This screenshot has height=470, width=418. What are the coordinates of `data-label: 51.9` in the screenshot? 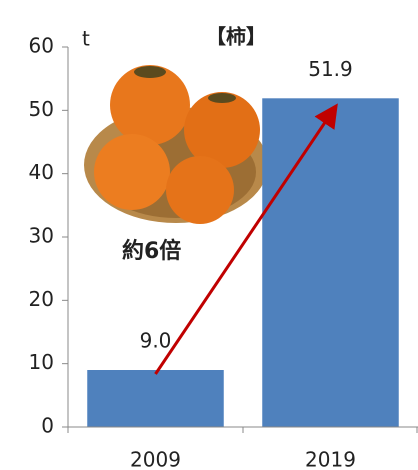 It's located at (330, 69).